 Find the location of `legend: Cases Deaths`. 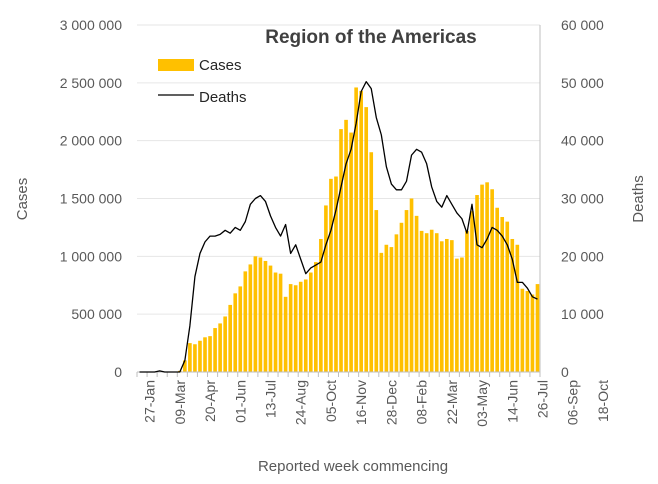

legend: Cases Deaths is located at coordinates (202, 81).